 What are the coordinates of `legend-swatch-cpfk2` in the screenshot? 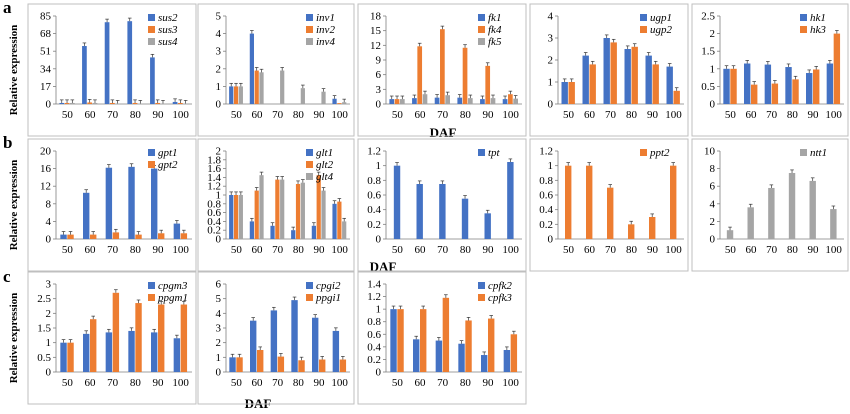 It's located at (481, 285).